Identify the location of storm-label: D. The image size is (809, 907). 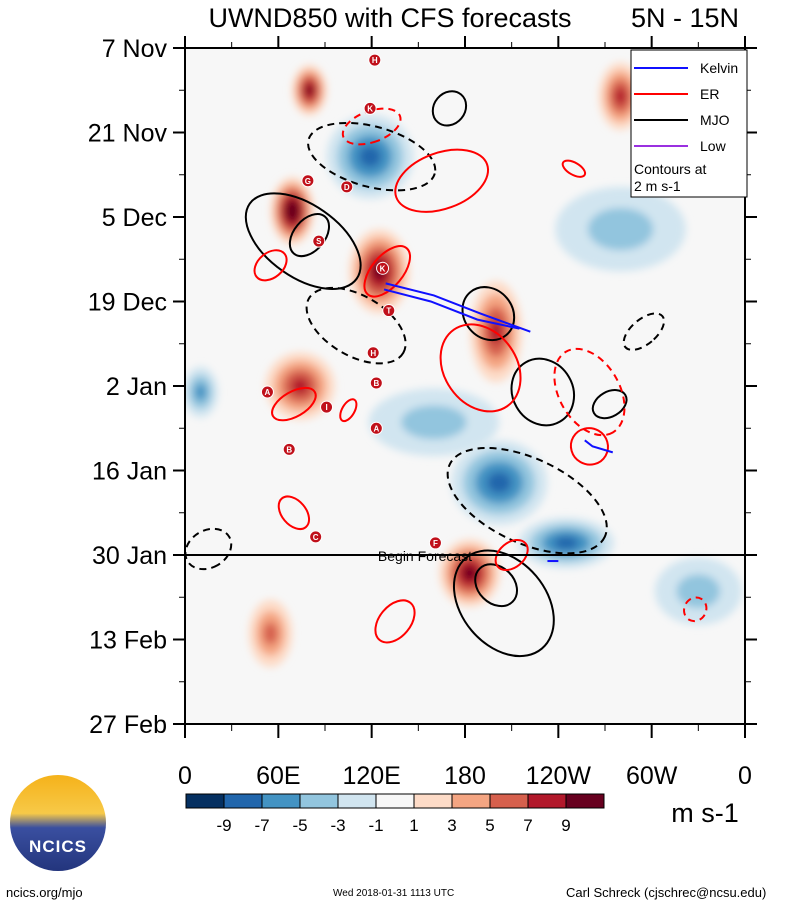
(347, 187).